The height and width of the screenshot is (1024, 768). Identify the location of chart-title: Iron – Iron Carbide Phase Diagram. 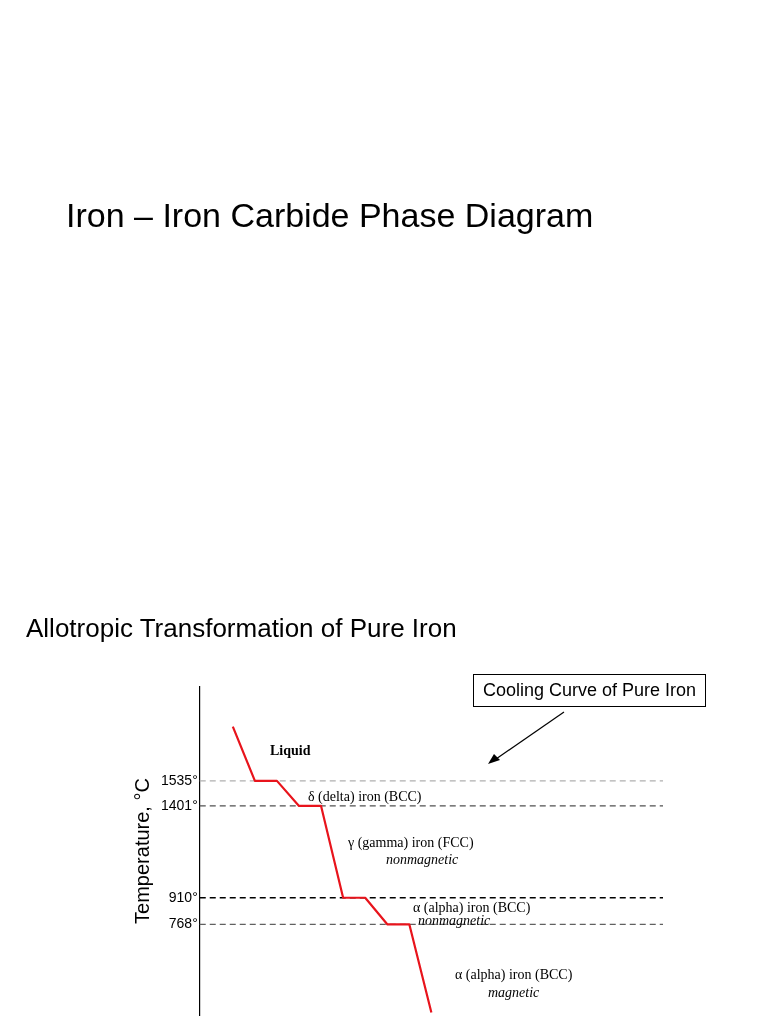
(330, 215).